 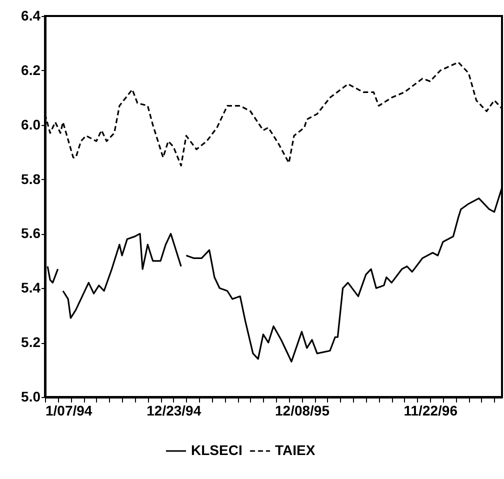 What do you see at coordinates (174, 410) in the screenshot?
I see `x-tick-label: 12/23/94` at bounding box center [174, 410].